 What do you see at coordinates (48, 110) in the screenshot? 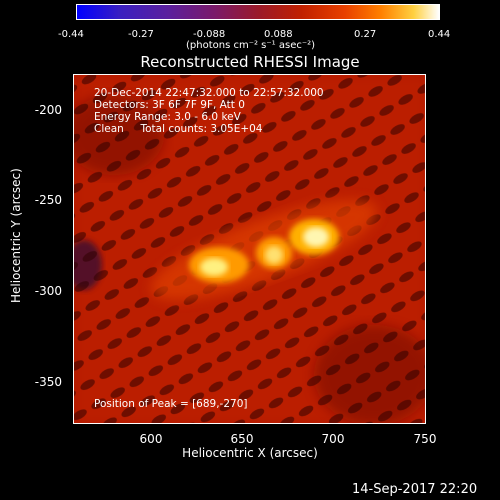
I see `y-tick-label: -200` at bounding box center [48, 110].